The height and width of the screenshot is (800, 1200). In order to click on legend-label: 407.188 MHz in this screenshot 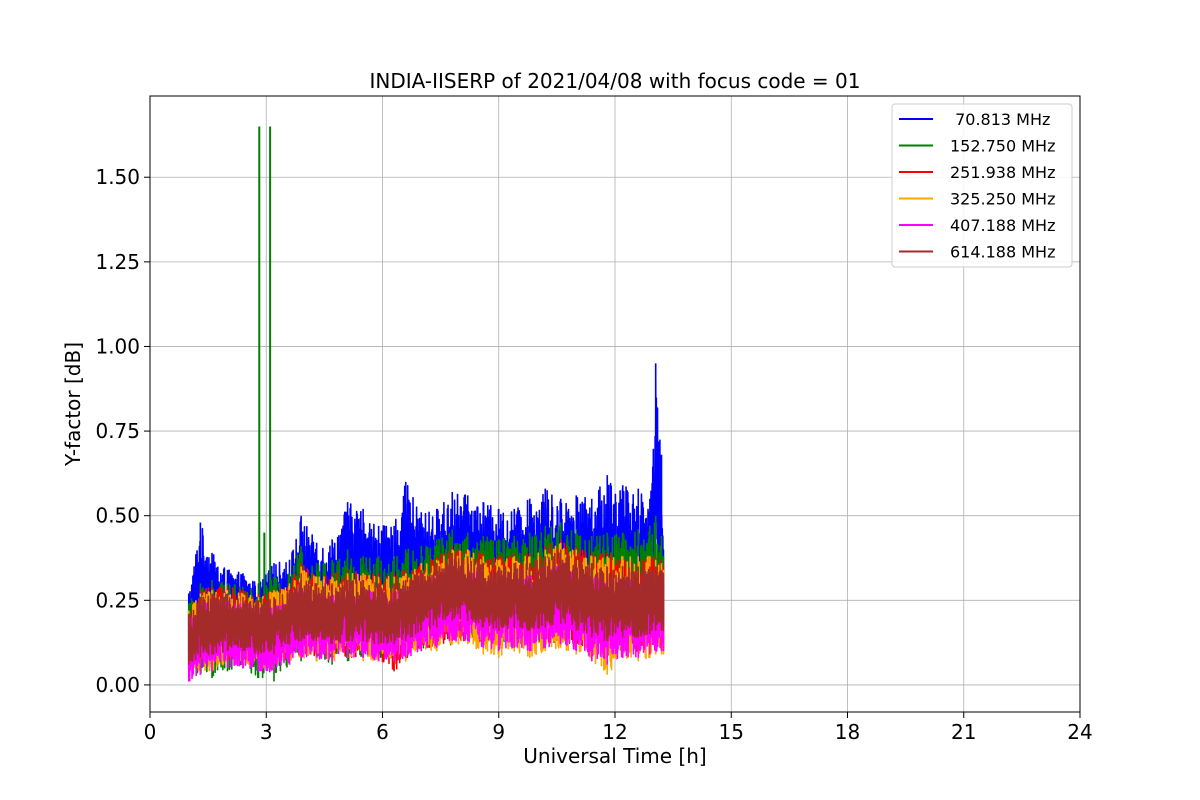, I will do `click(1002, 225)`.